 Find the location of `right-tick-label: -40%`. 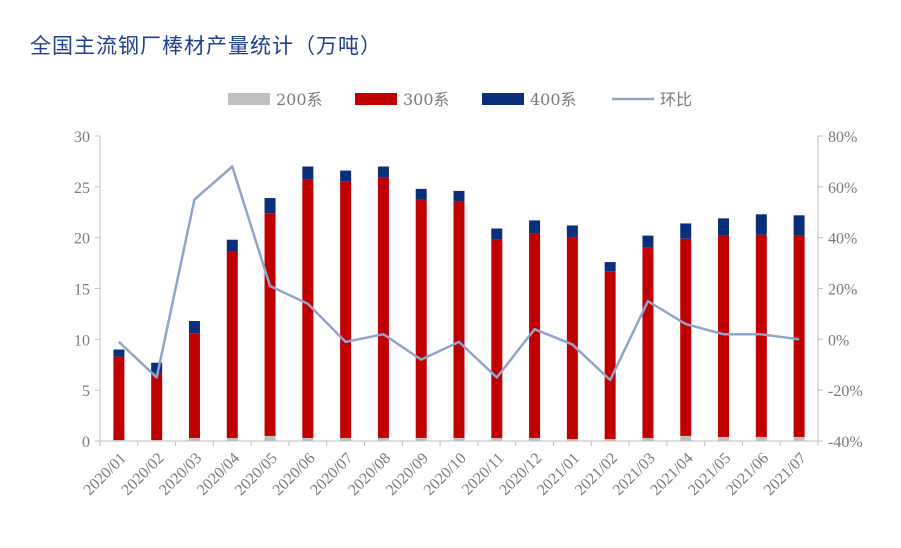

right-tick-label: -40% is located at coordinates (845, 442).